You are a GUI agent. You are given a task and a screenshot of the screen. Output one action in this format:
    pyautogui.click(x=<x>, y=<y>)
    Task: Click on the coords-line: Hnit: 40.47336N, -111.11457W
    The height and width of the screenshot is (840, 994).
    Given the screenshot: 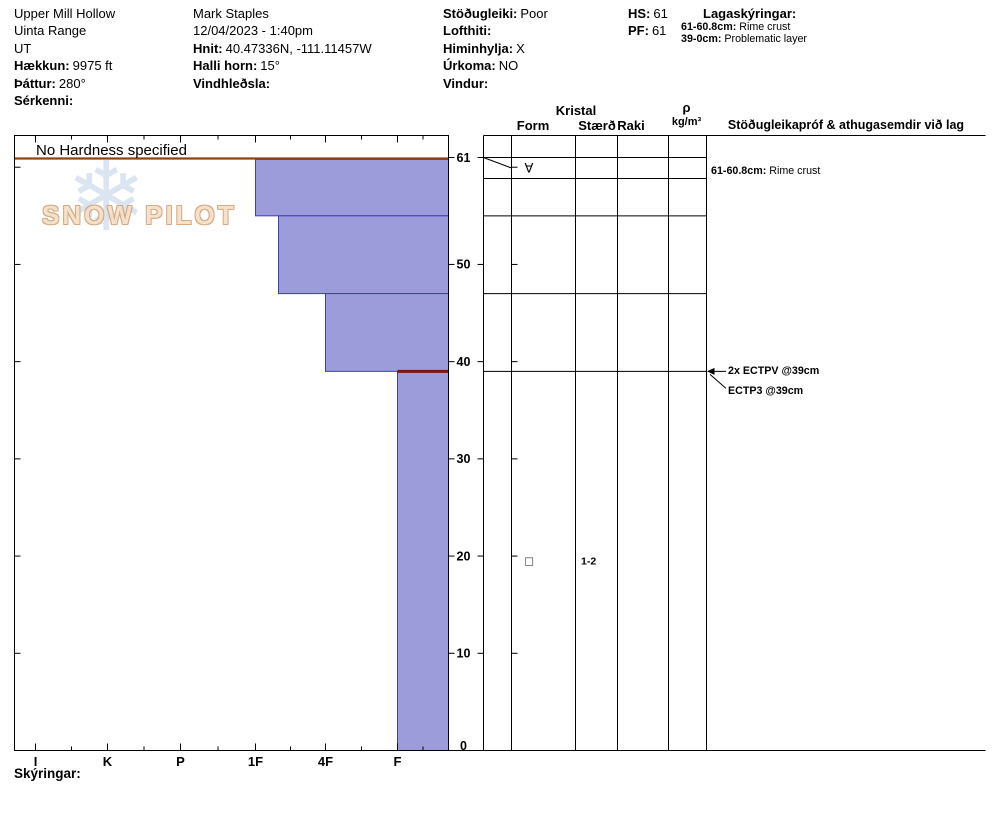 What is the action you would take?
    pyautogui.click(x=282, y=48)
    